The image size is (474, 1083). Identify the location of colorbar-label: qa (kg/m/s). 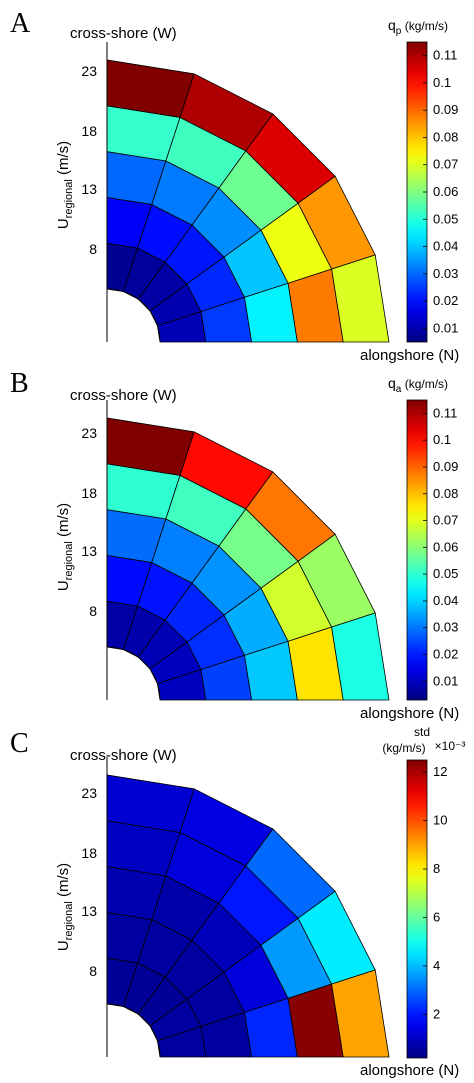
(418, 385).